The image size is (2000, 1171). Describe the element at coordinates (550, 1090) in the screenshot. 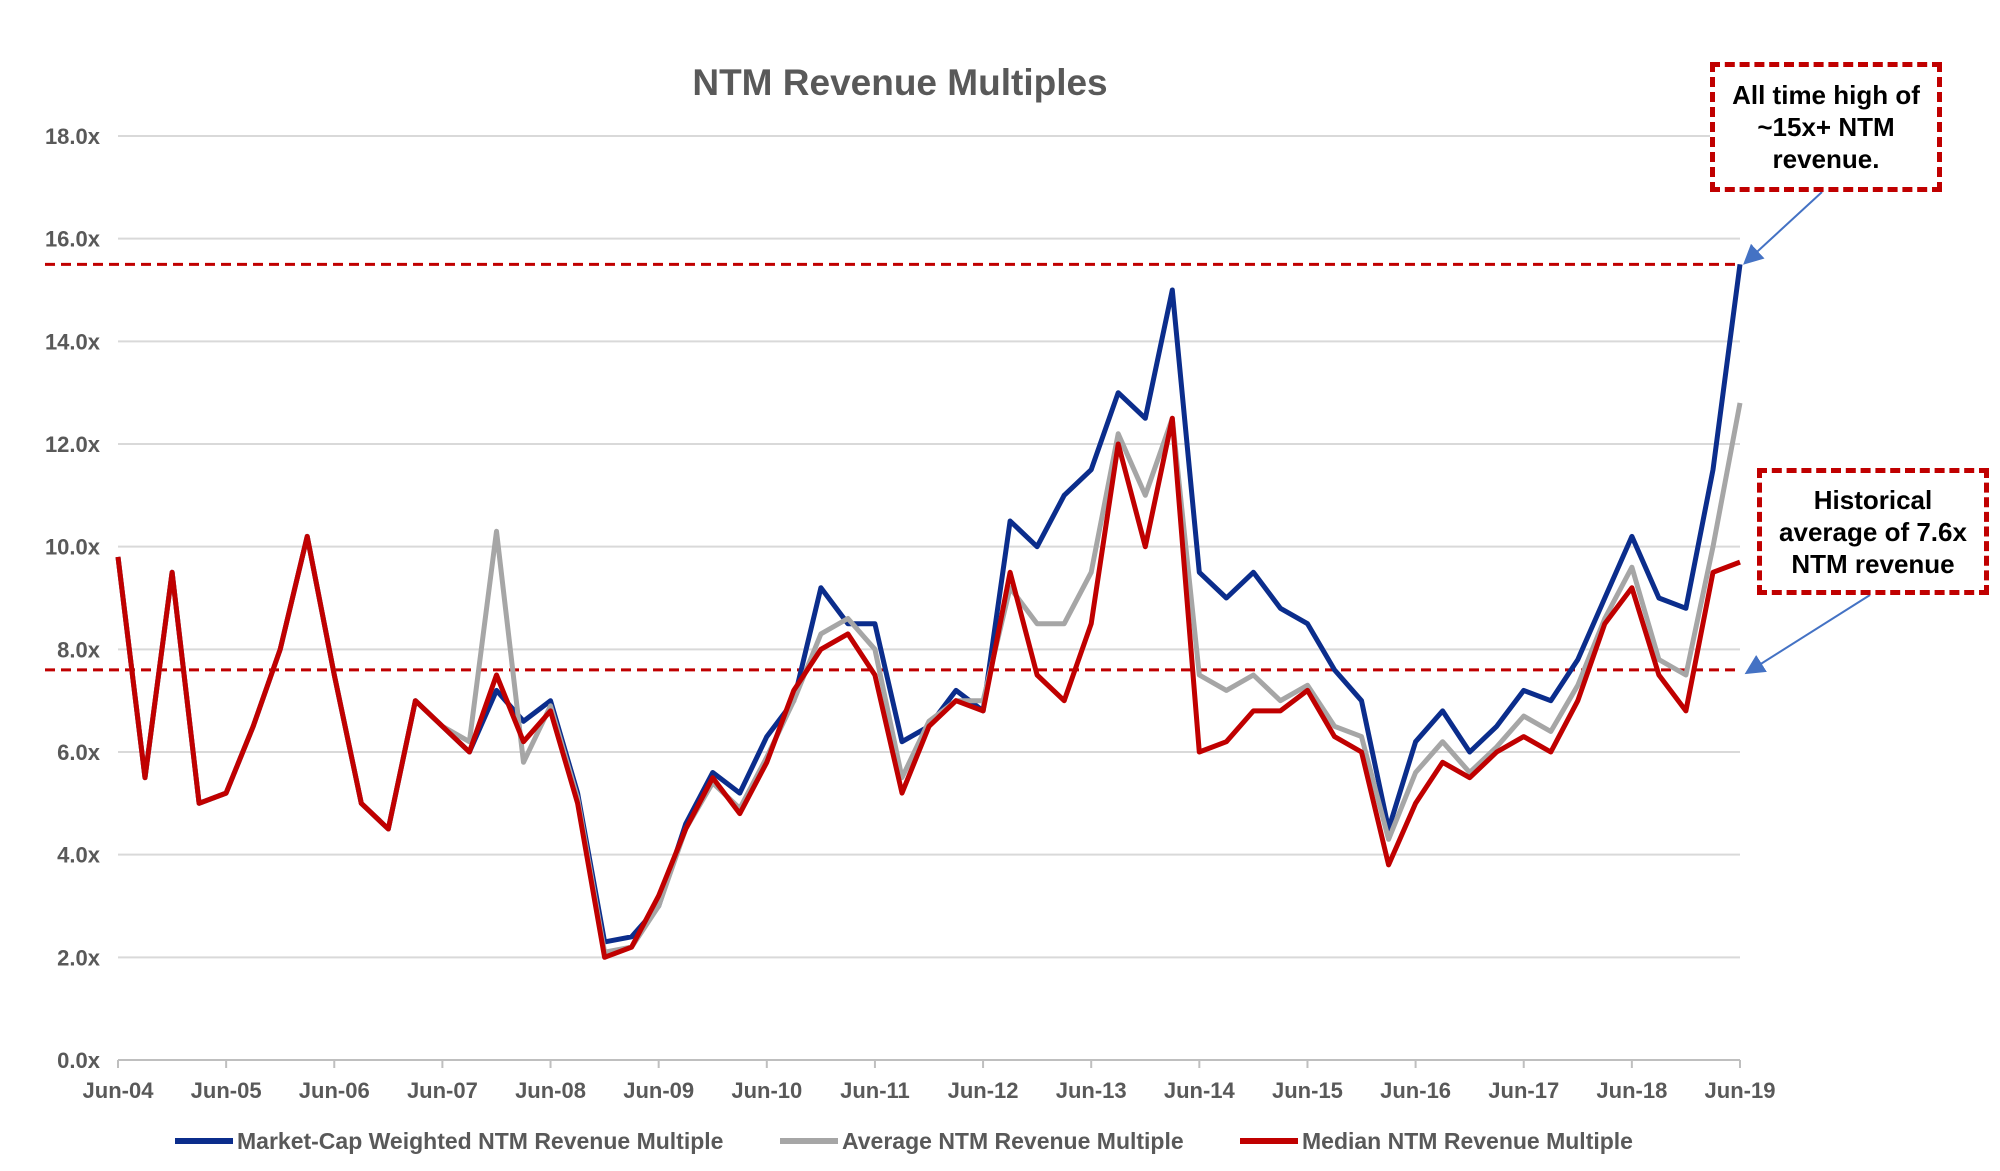

I see `x-tick-label: Jun-08` at that location.